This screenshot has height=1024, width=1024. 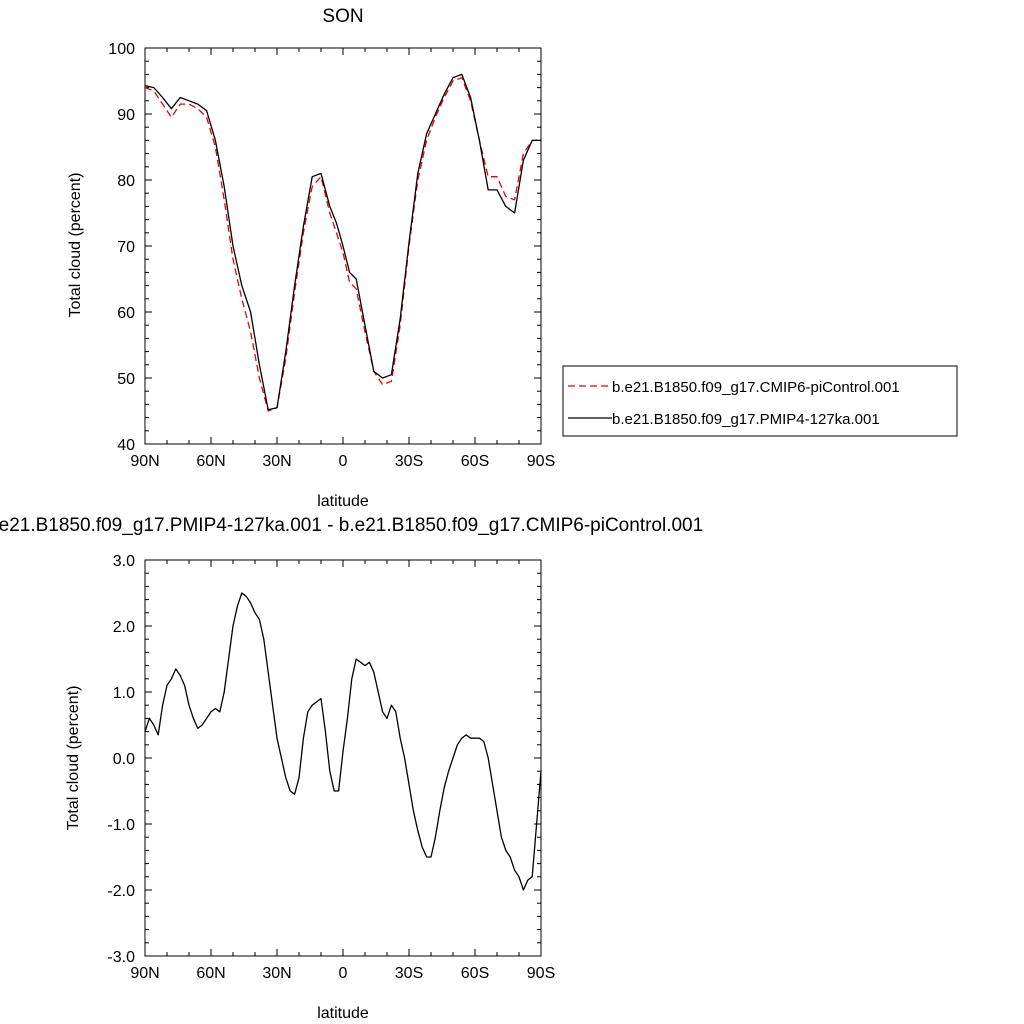 I want to click on legend-box, so click(x=760, y=401).